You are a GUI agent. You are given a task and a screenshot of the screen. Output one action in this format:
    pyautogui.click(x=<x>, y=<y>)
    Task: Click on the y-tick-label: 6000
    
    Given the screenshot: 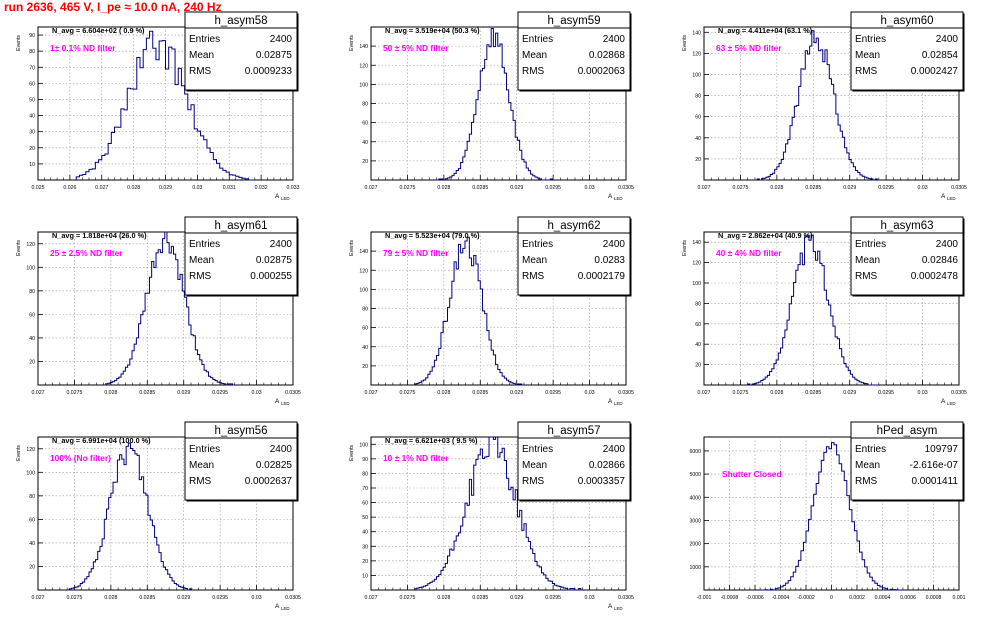 What is the action you would take?
    pyautogui.click(x=695, y=452)
    